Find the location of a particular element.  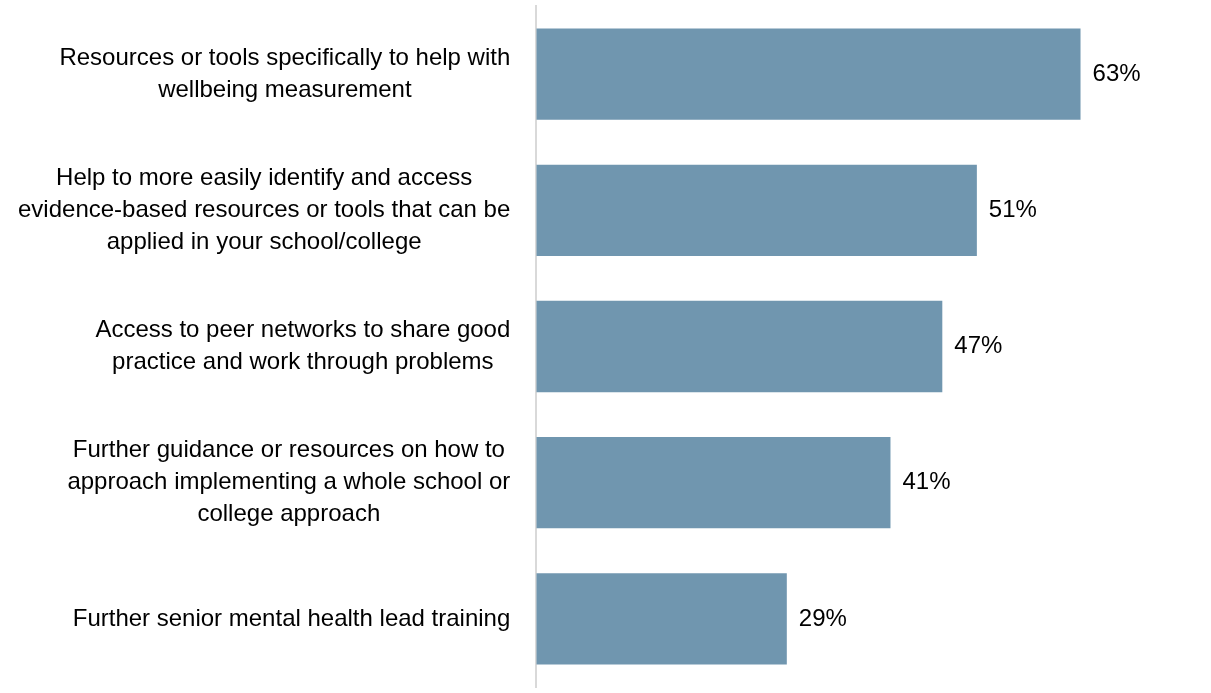

y-tick-label: Access to peer networks to share good practice and work through problems is located at coordinates (303, 345).